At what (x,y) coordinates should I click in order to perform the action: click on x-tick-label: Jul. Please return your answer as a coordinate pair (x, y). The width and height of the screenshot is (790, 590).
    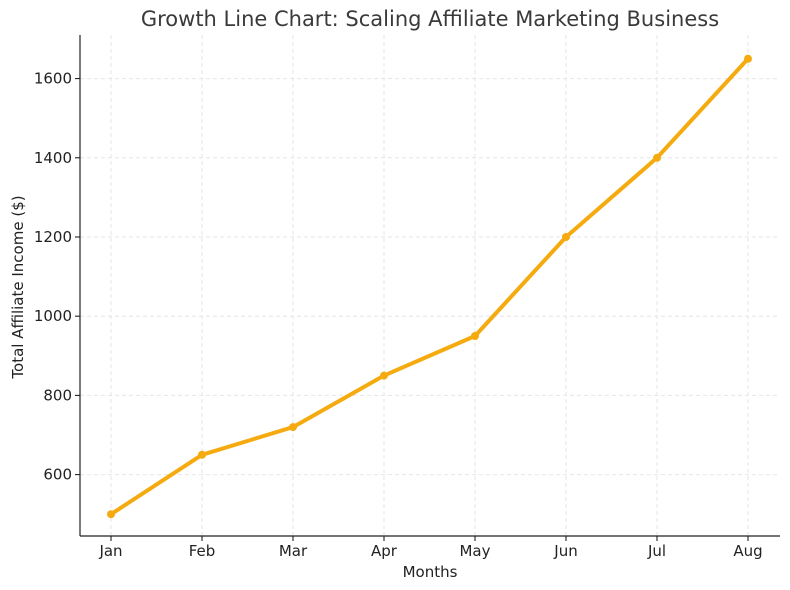
    Looking at the image, I should click on (656, 551).